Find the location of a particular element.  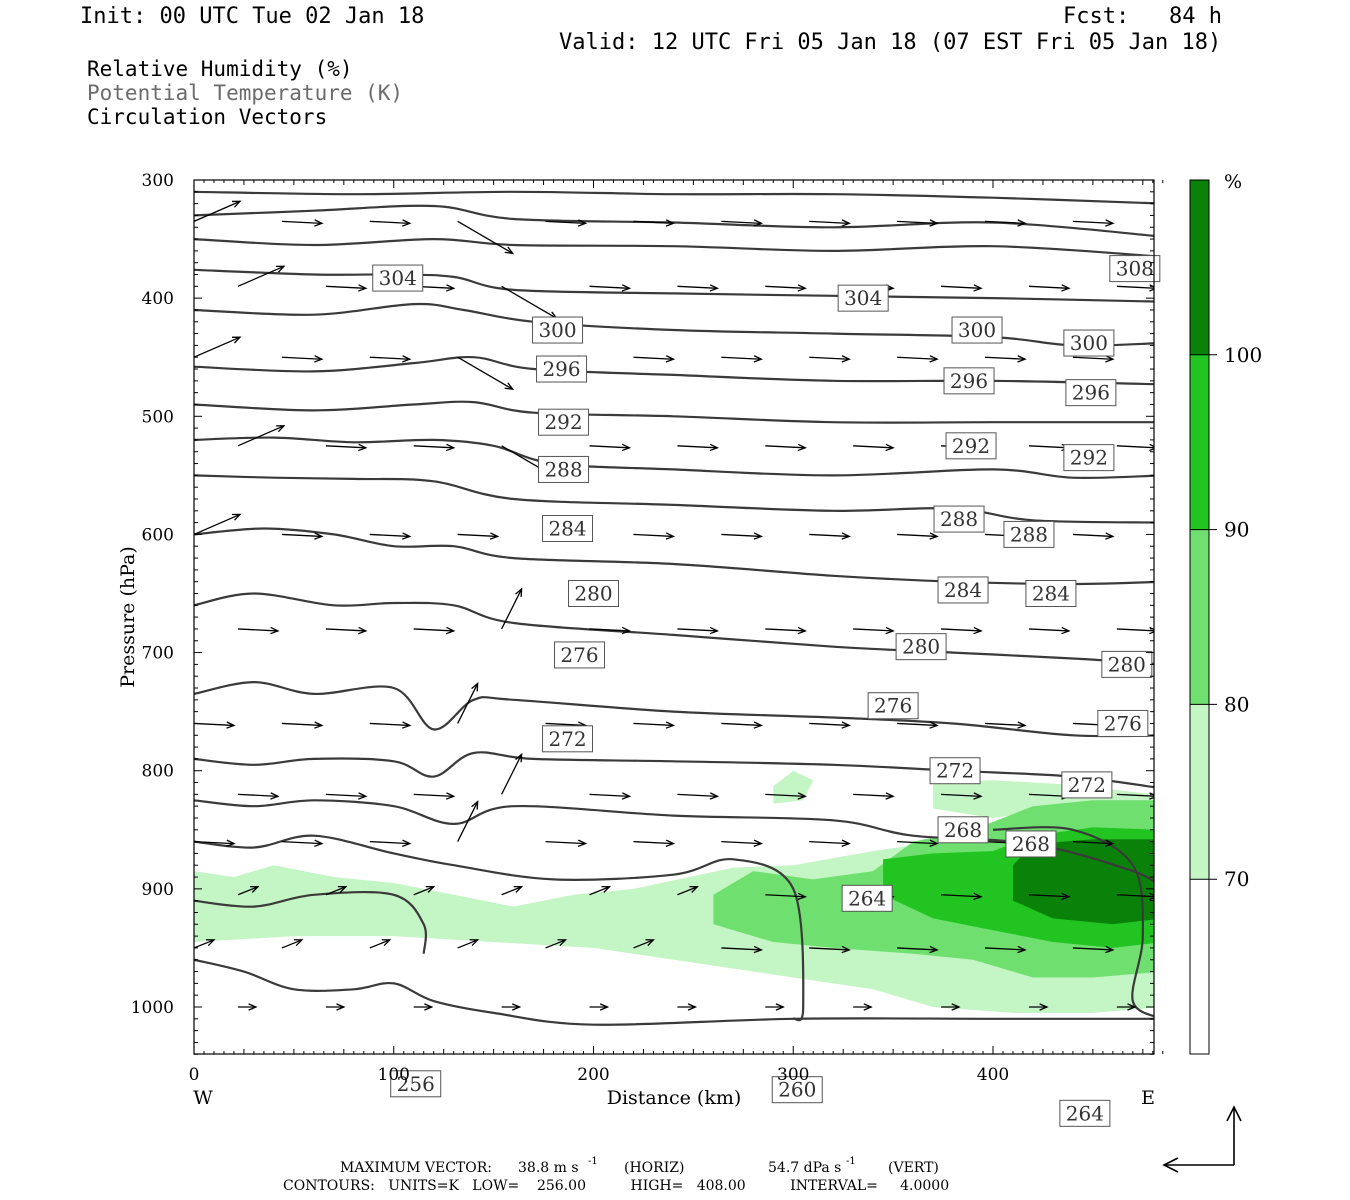

colorbar-segment is located at coordinates (1199, 442).